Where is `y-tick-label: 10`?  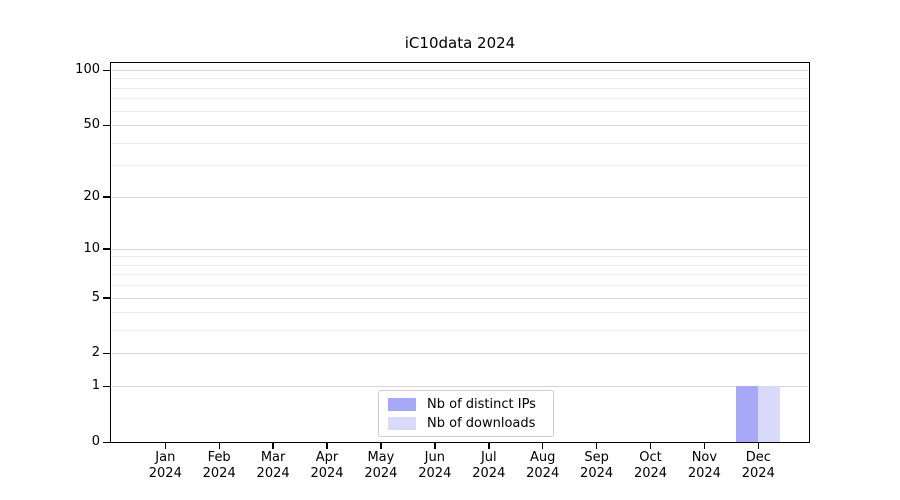 y-tick-label: 10 is located at coordinates (91, 248).